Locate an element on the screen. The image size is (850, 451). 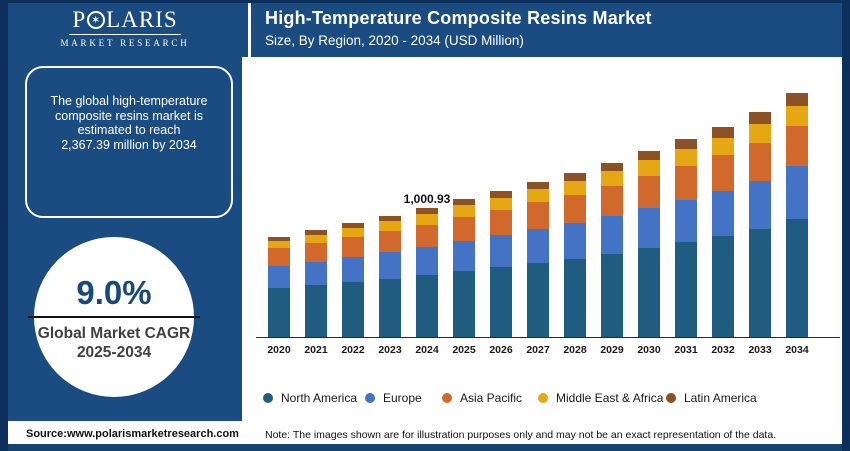
bar-segment-middle-east-africa-2024 is located at coordinates (427, 219).